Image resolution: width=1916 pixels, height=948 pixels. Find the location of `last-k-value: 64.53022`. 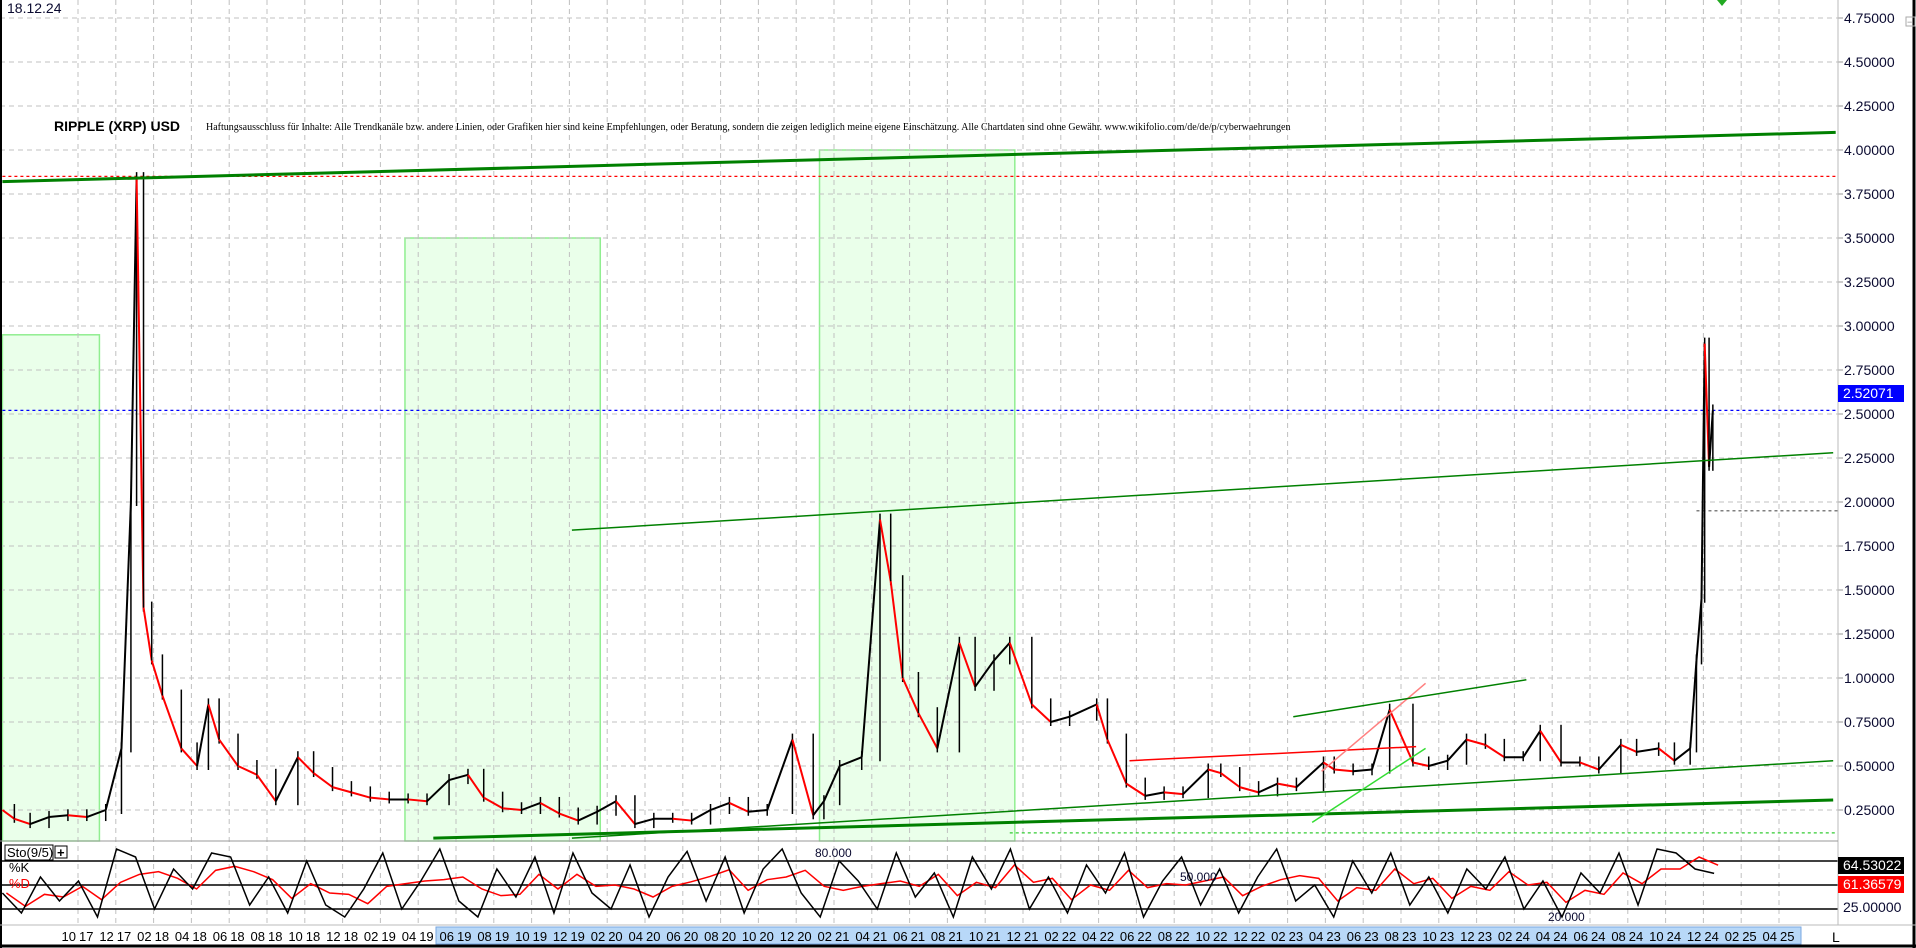

last-k-value: 64.53022 is located at coordinates (1872, 865).